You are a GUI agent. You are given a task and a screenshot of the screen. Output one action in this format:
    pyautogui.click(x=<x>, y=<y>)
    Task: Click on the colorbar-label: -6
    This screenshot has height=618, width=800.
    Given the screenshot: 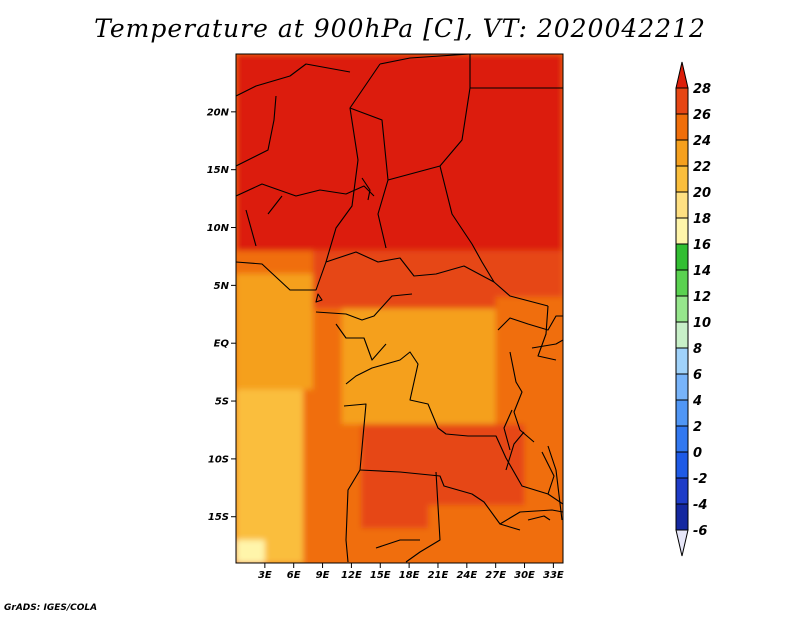 What is the action you would take?
    pyautogui.click(x=700, y=531)
    